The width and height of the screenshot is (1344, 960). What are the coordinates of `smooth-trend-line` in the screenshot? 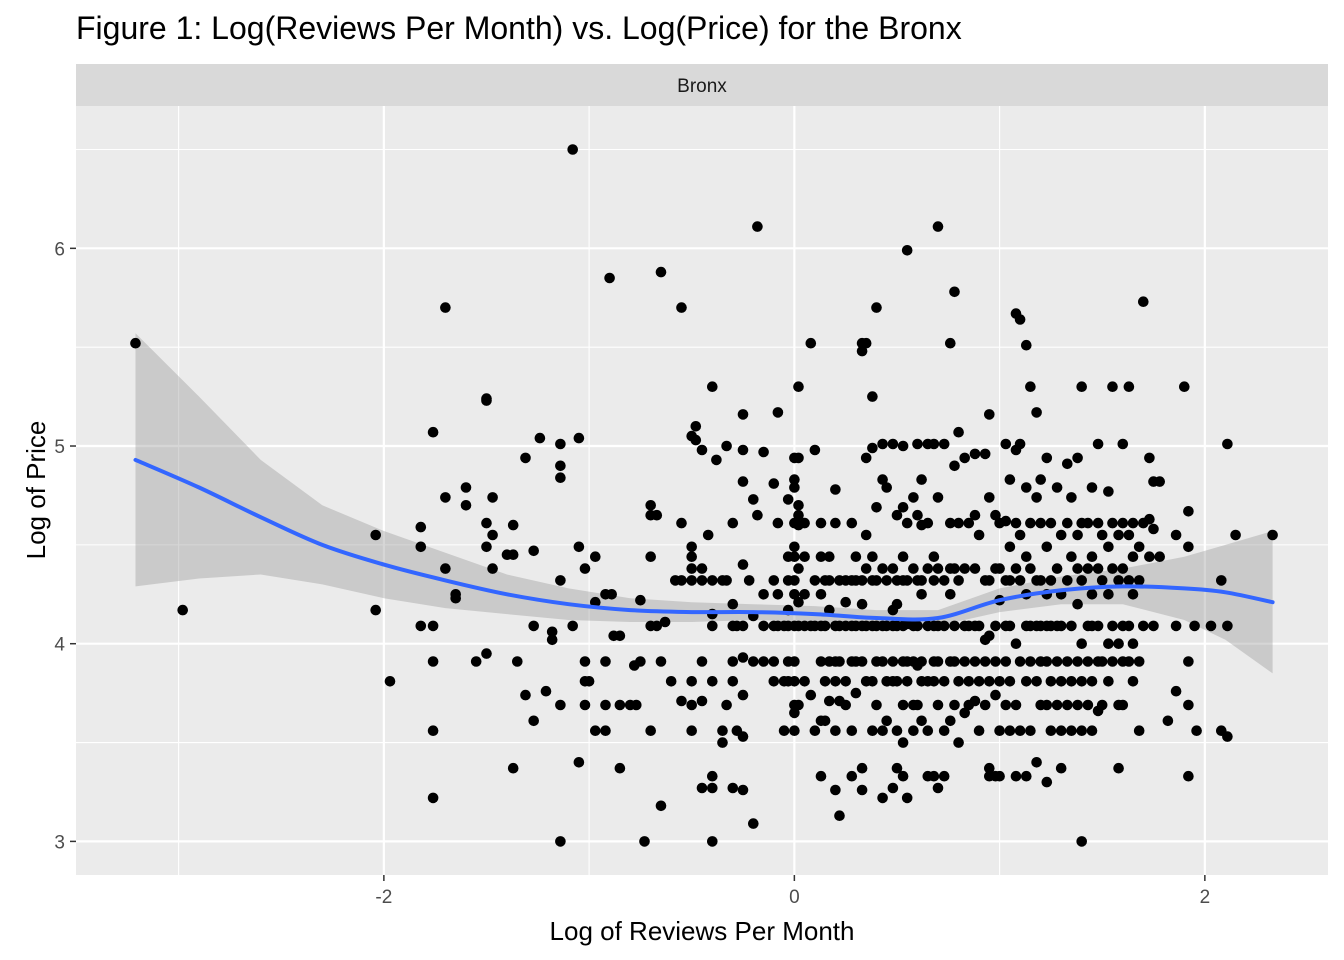 It's located at (704, 539).